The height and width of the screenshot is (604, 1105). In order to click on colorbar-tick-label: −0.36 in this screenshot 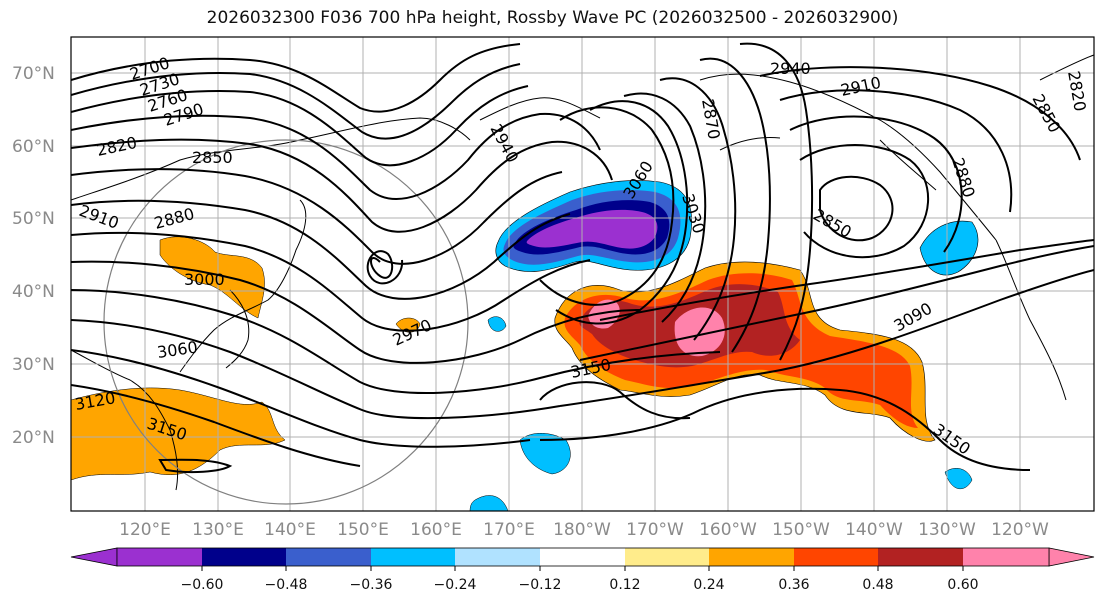, I will do `click(371, 585)`.